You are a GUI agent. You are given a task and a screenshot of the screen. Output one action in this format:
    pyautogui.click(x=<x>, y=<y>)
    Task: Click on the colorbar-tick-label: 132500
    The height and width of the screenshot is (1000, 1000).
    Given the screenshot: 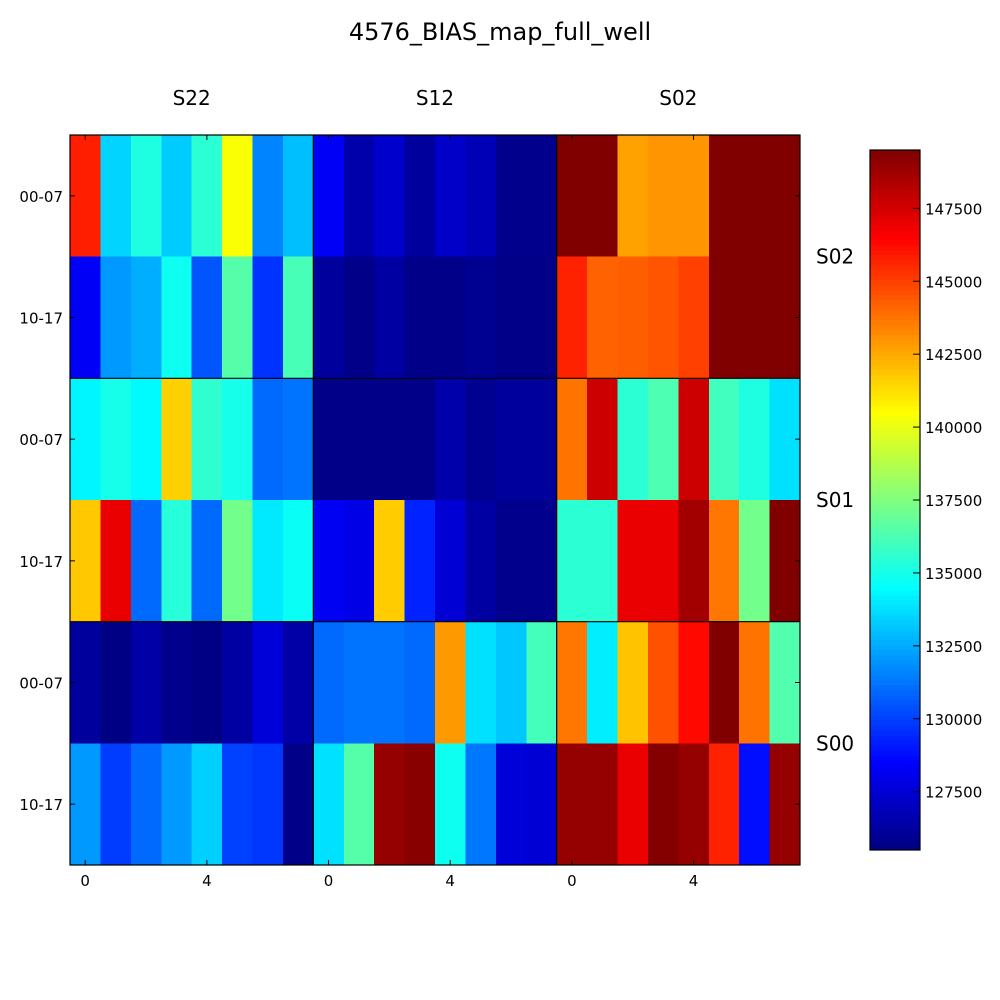 What is the action you would take?
    pyautogui.click(x=953, y=647)
    